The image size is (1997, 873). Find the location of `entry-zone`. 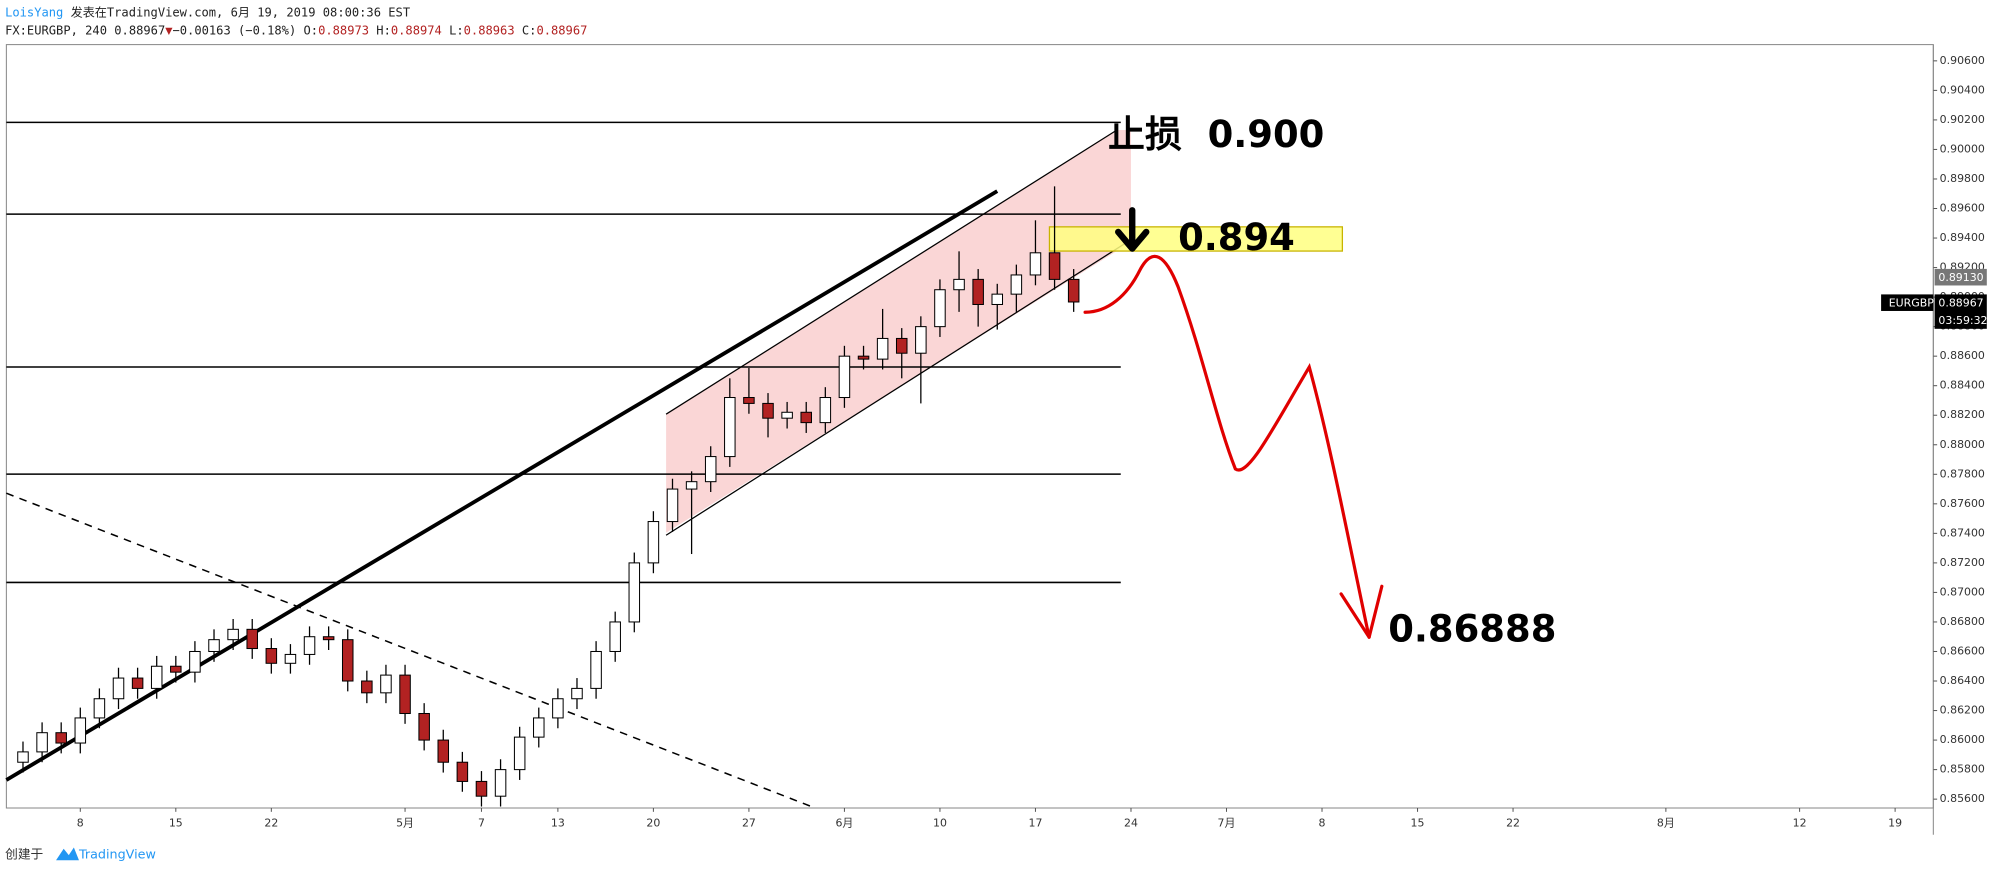

entry-zone is located at coordinates (1196, 239).